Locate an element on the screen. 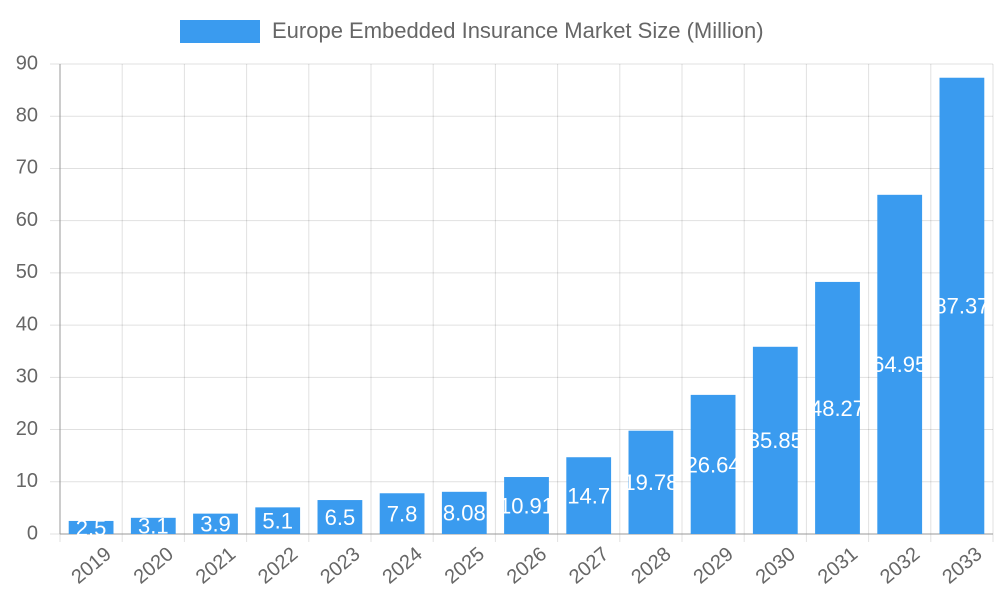  x-tick-label: 2021 is located at coordinates (216, 565).